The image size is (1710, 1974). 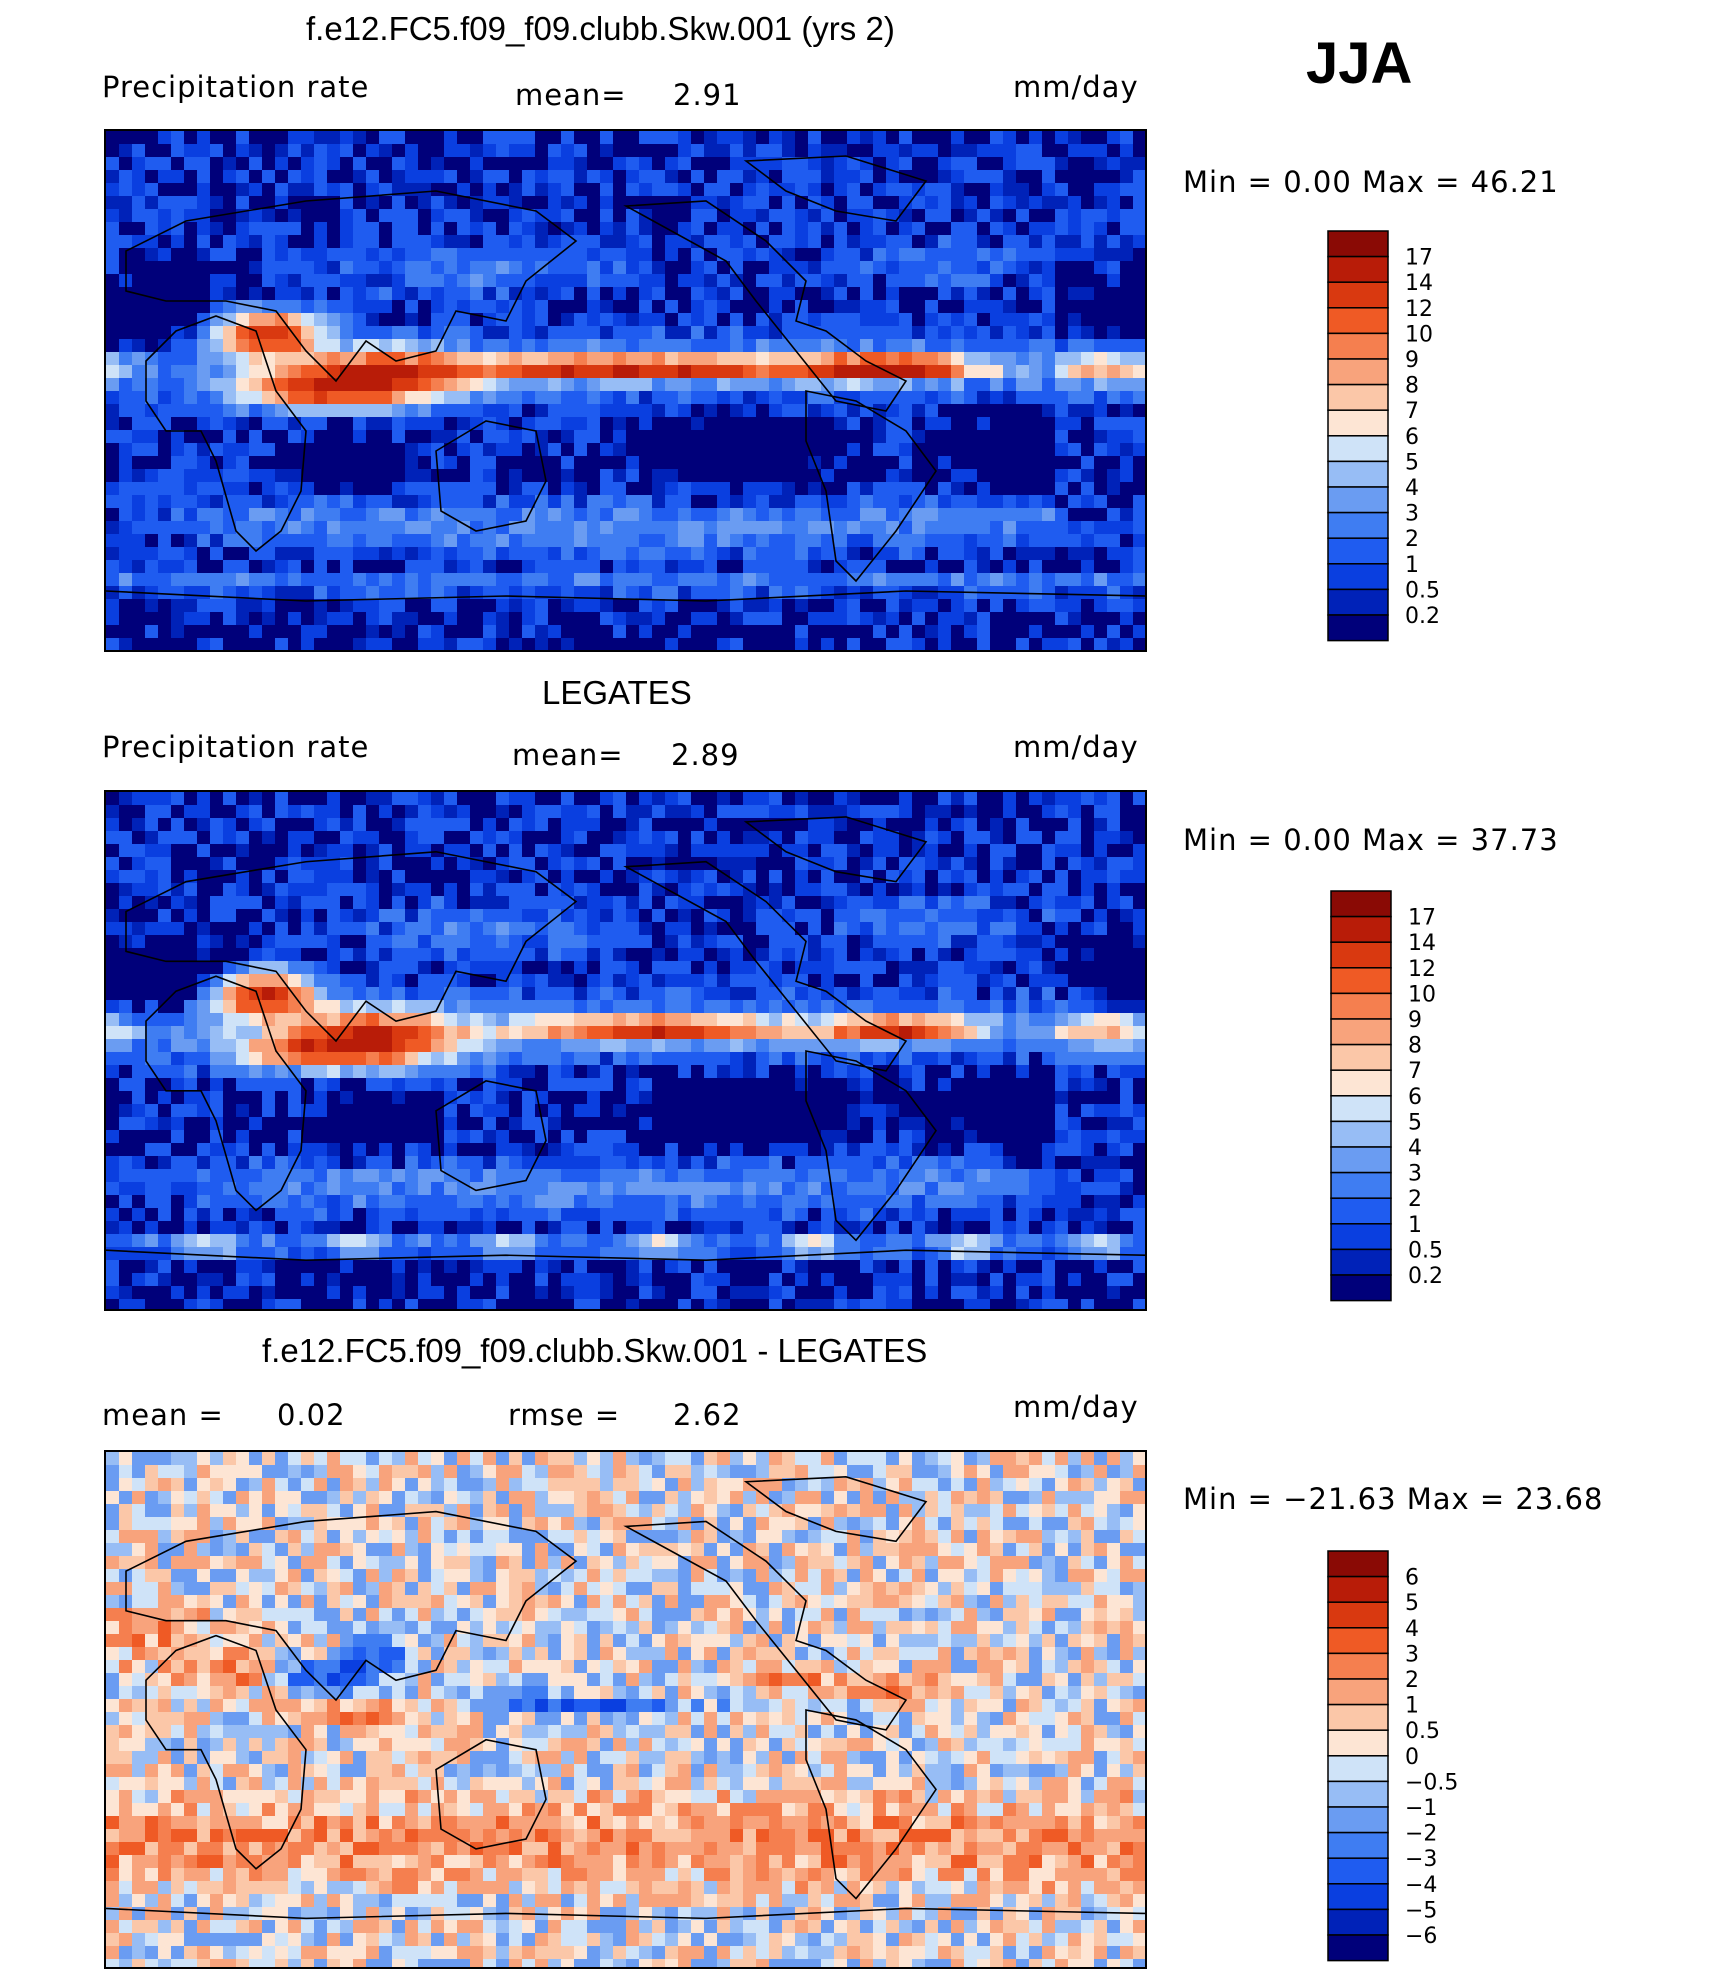 I want to click on panel1-variable-label: Precipitation rate, so click(x=236, y=87).